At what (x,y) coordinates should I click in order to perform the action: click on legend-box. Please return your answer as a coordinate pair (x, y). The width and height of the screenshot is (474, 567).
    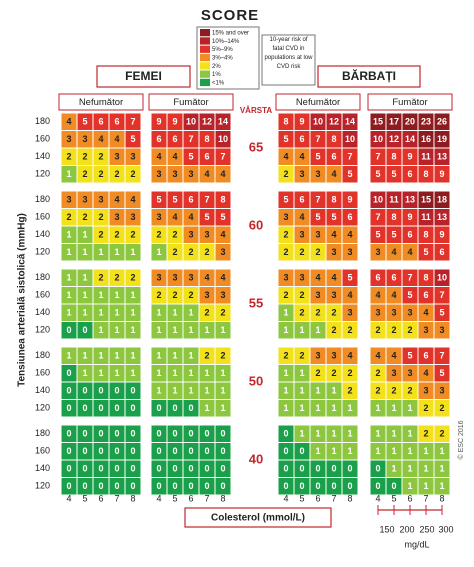
    Looking at the image, I should click on (228, 58).